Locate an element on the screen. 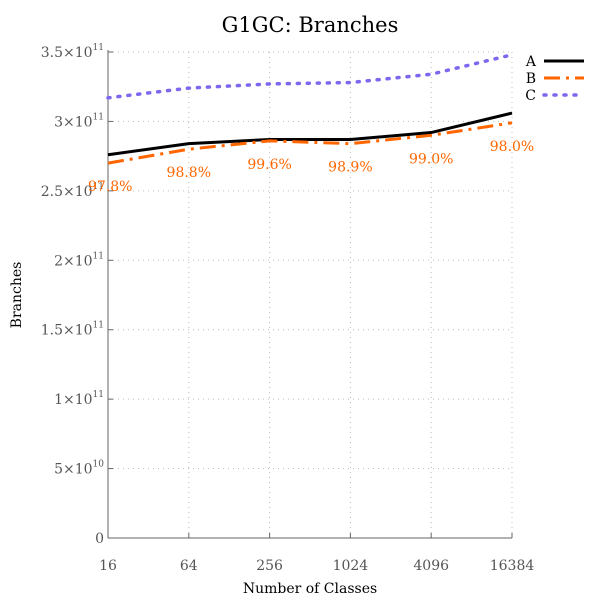 This screenshot has height=600, width=600. x-tick-label-4: 4096 is located at coordinates (431, 566).